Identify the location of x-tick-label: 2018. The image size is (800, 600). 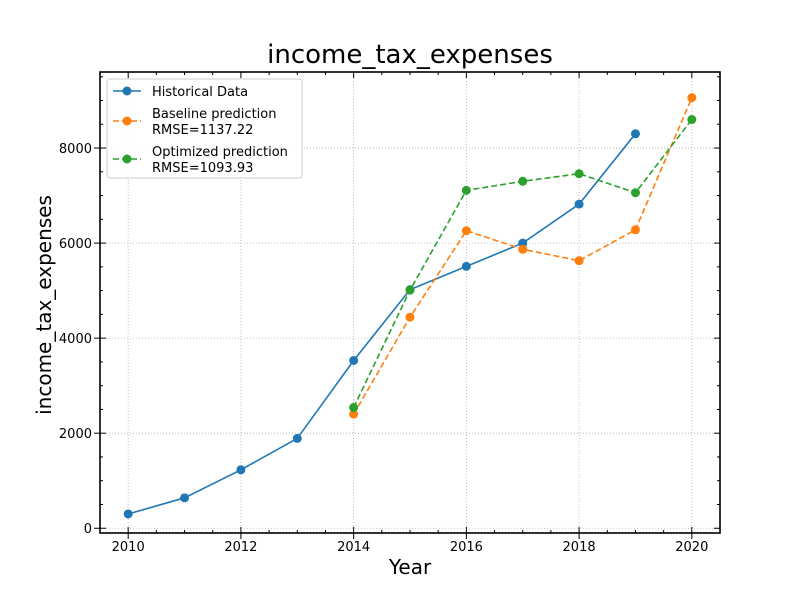
(579, 547).